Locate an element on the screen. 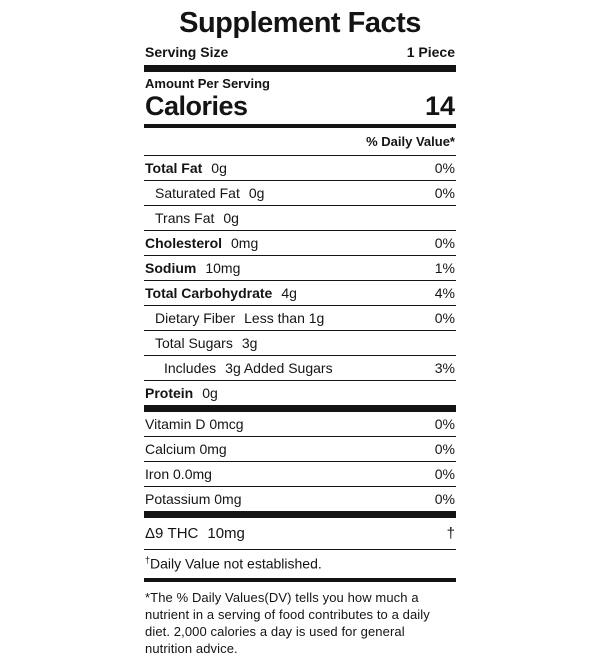  nutrient-row: Saturated Fat 0g 0% is located at coordinates (300, 193).